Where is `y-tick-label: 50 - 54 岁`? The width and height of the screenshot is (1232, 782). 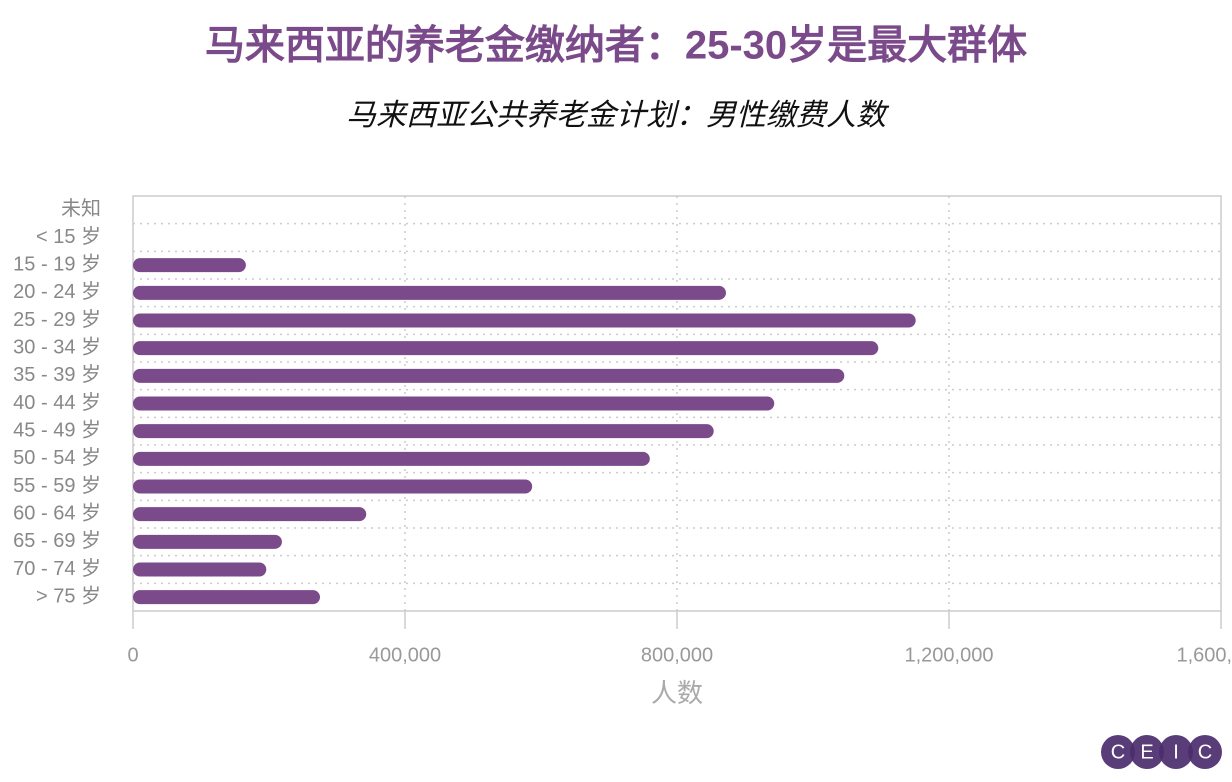 y-tick-label: 50 - 54 岁 is located at coordinates (57, 457).